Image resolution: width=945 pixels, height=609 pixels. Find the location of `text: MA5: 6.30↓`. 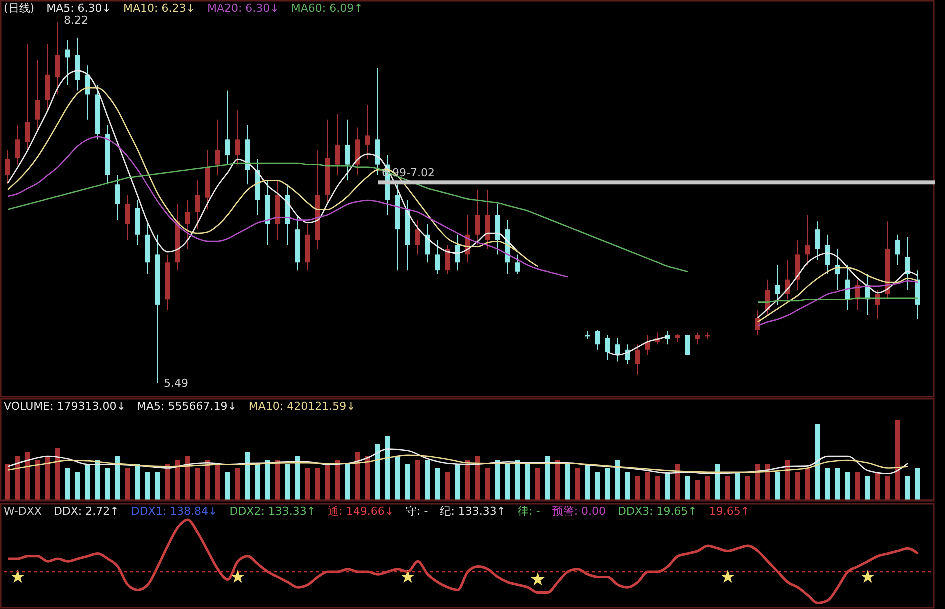

text: MA5: 6.30↓ is located at coordinates (79, 8).